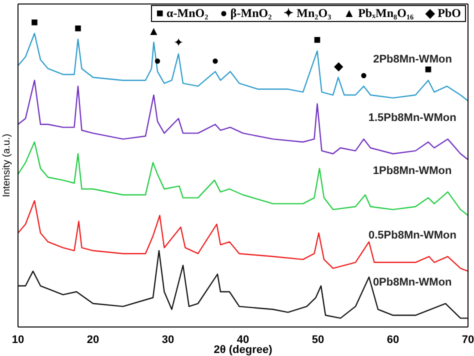  Describe the element at coordinates (412, 282) in the screenshot. I see `series-label: 0Pb8Mn-WMon` at that location.